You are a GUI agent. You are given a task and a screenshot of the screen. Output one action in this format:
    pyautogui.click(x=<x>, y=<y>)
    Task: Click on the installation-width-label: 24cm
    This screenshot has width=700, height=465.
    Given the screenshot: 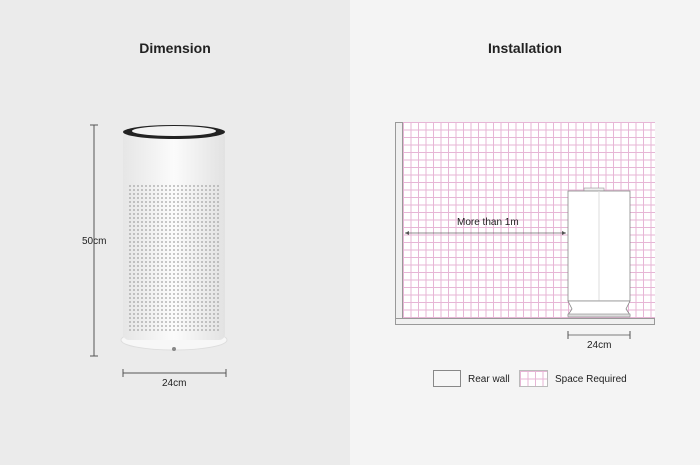 What is the action you would take?
    pyautogui.click(x=599, y=345)
    